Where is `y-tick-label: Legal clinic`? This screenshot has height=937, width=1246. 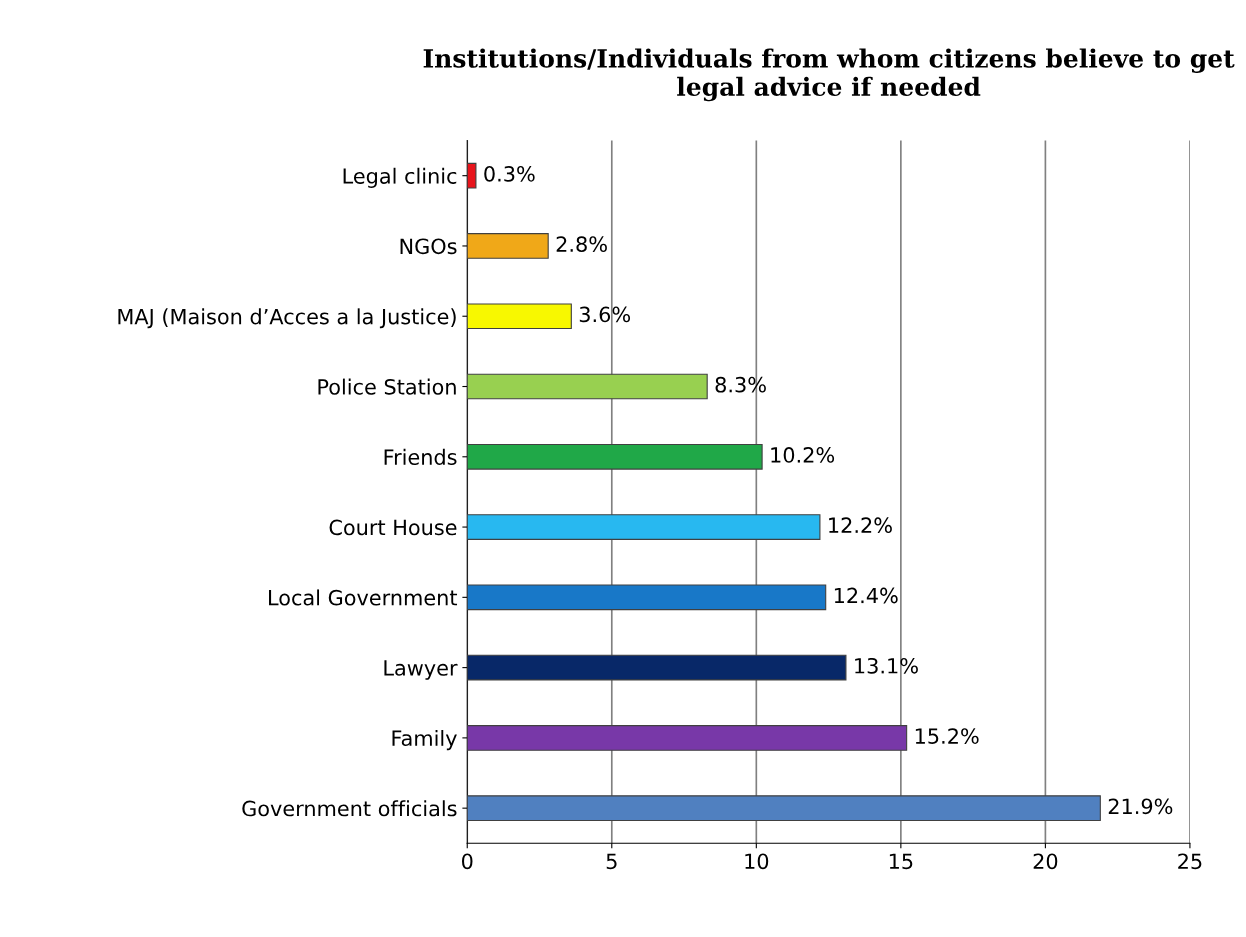 y-tick-label: Legal clinic is located at coordinates (400, 177).